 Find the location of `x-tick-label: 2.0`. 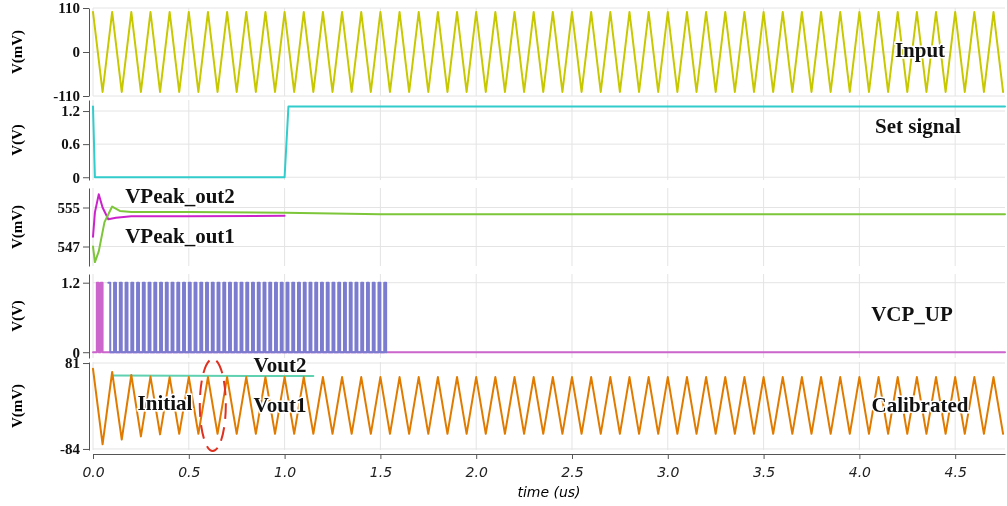

x-tick-label: 2.0 is located at coordinates (476, 472).